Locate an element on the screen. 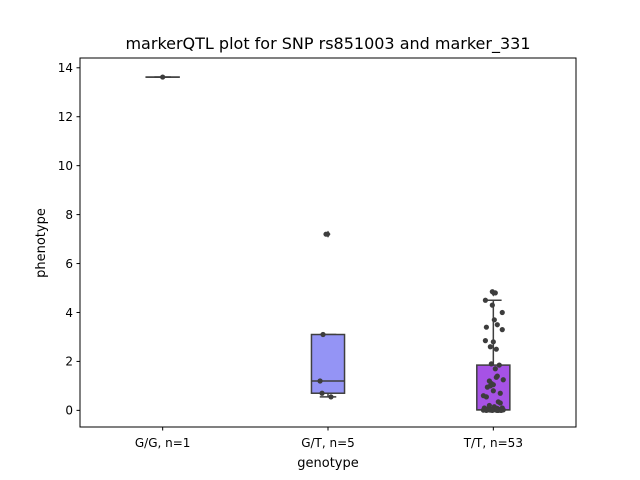  y-axis-label: phenotype is located at coordinates (41, 243).